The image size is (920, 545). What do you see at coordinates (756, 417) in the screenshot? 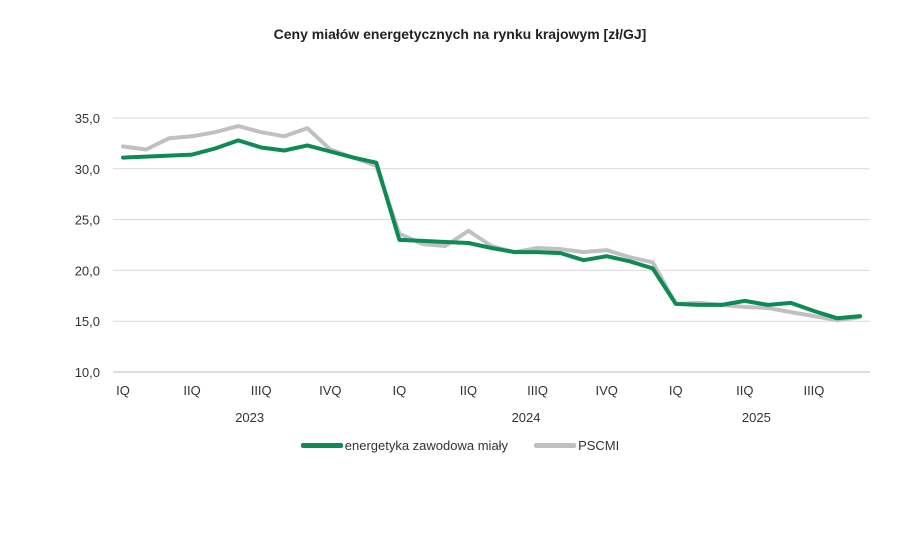
I see `x-tick-label-year: 2025` at bounding box center [756, 417].